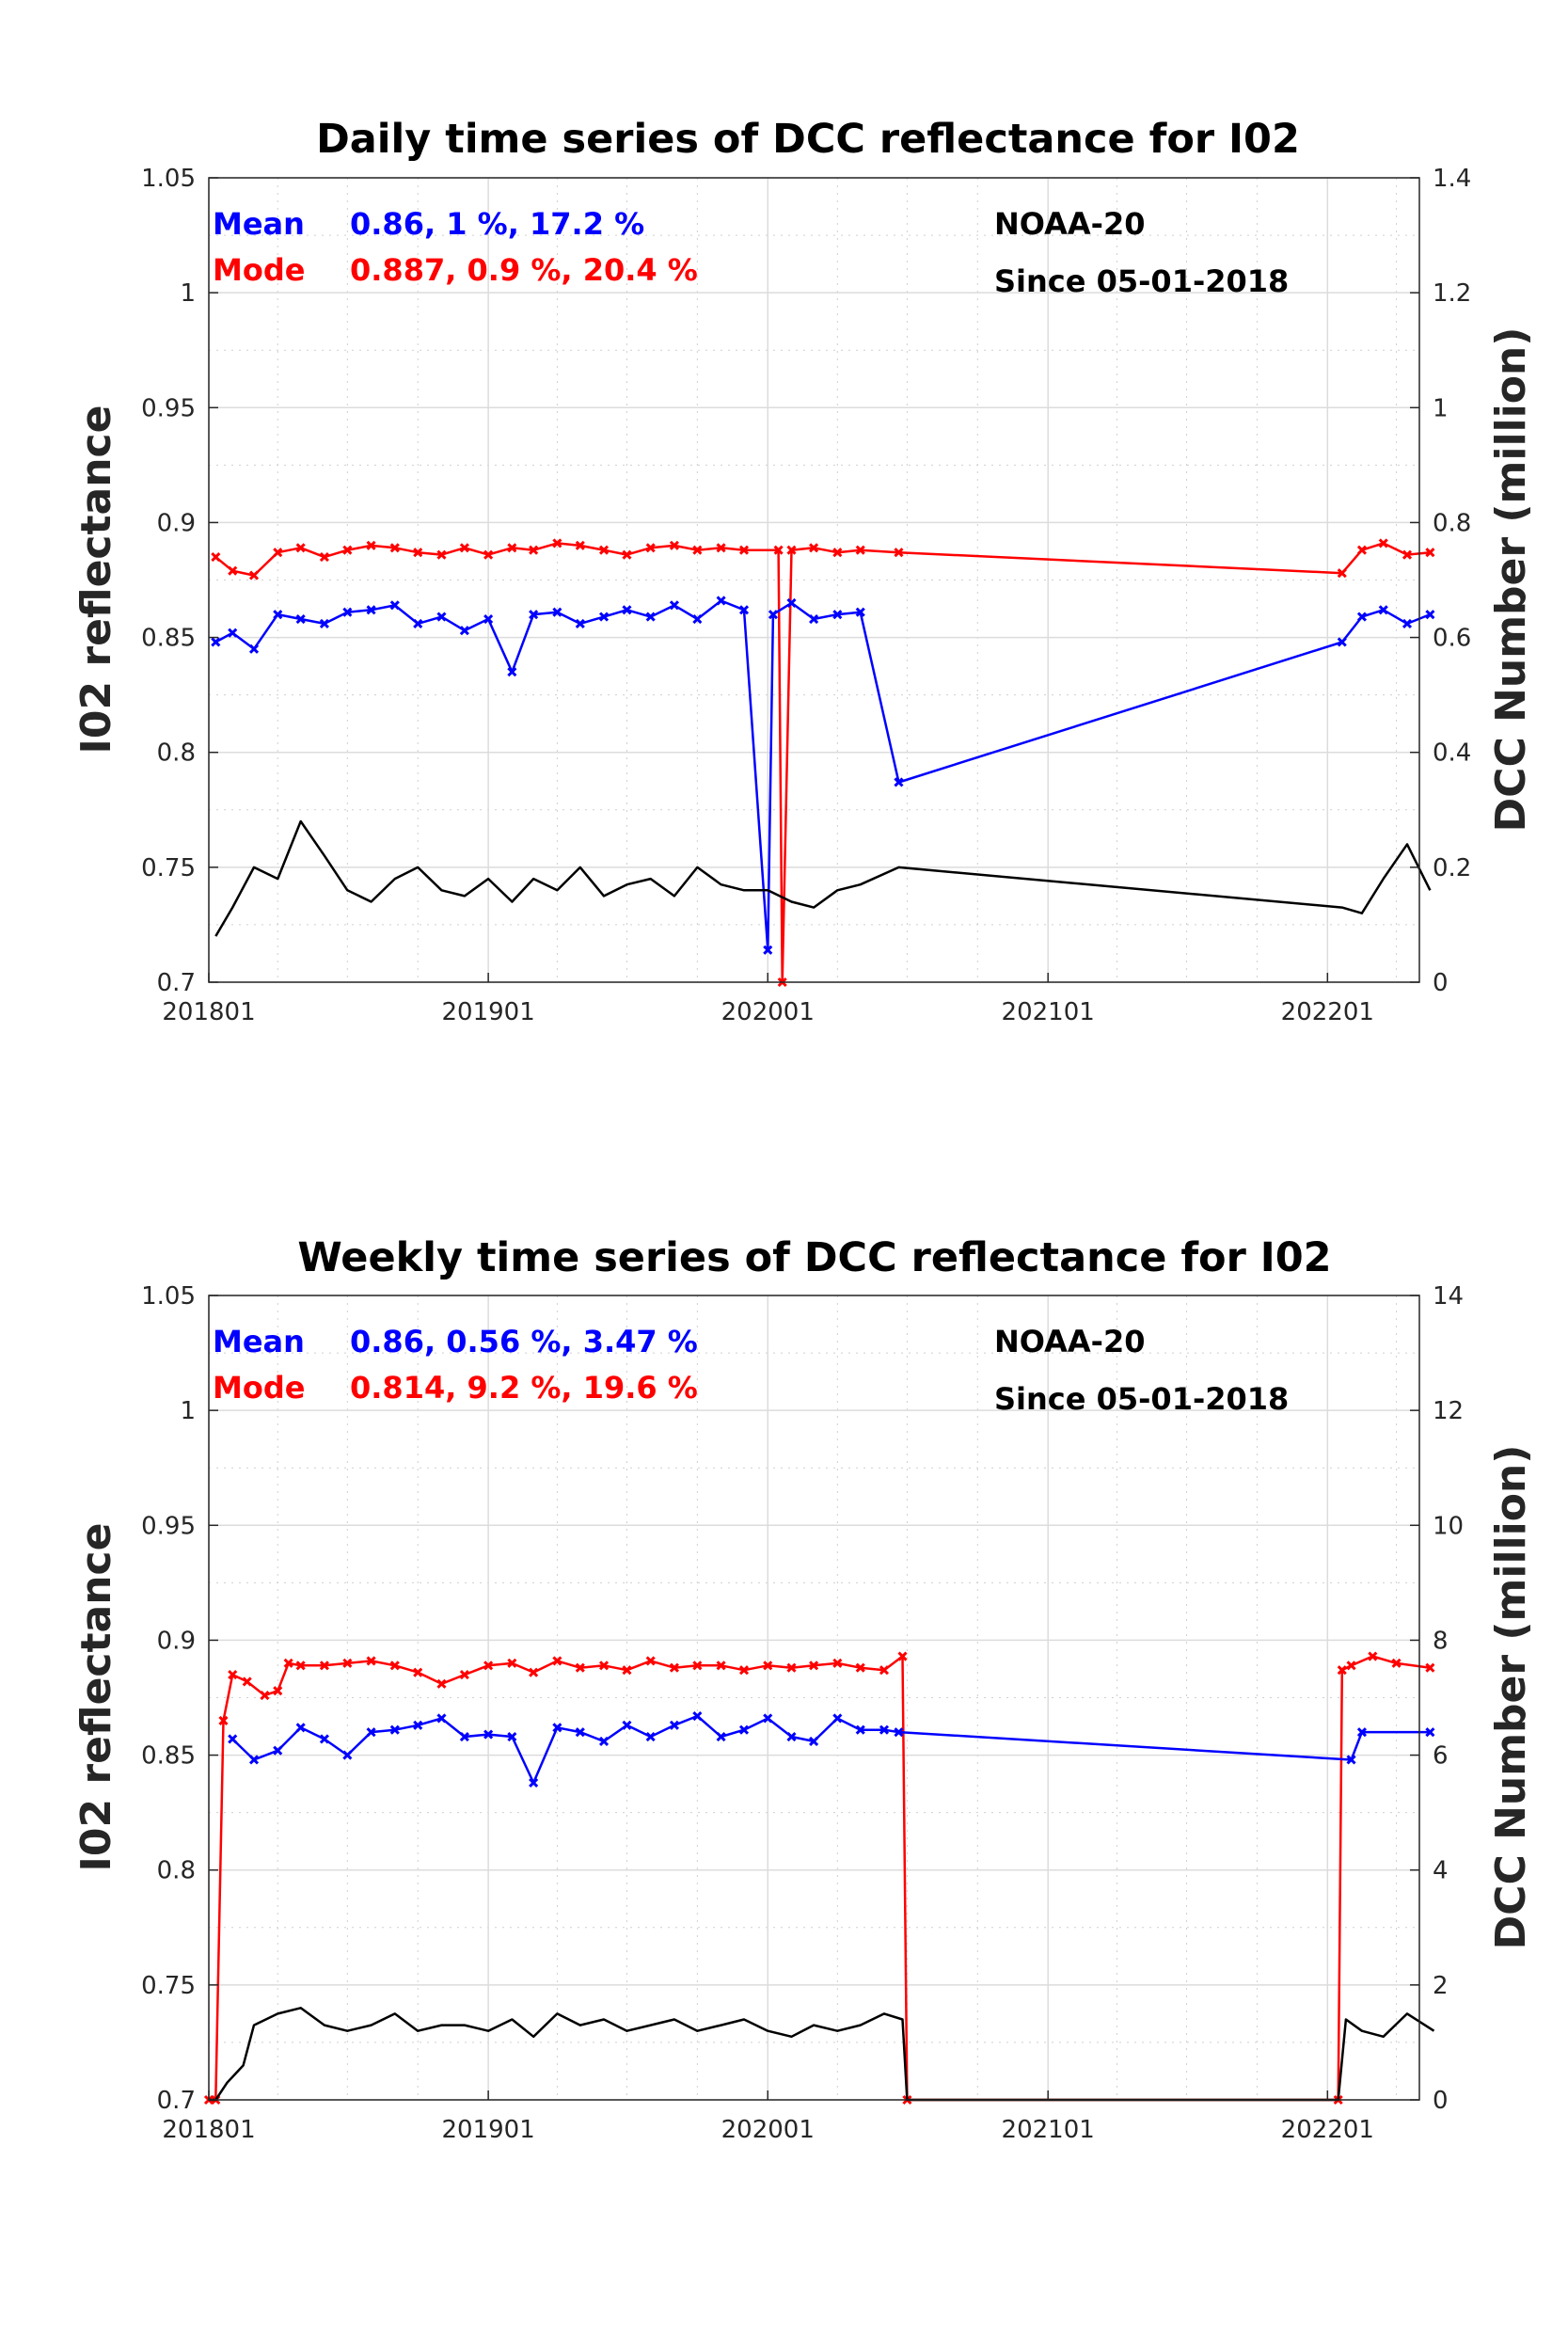  I want to click on y2-tick-label: 8, so click(1441, 1641).